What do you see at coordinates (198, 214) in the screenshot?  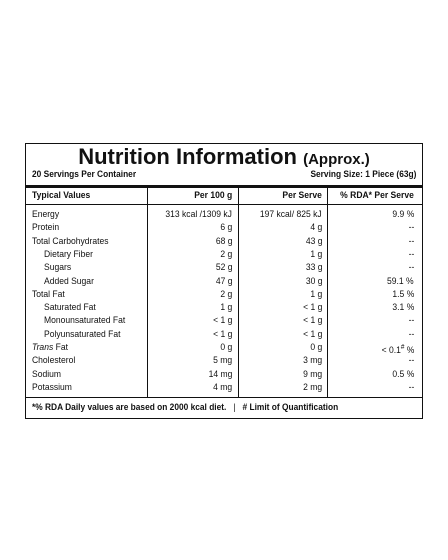 I see `cell: 313 kcal /1309 kJ` at bounding box center [198, 214].